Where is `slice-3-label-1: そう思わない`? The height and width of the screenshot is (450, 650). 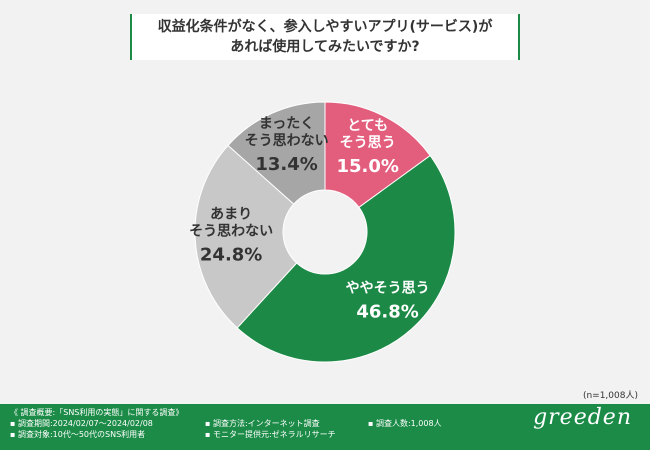 slice-3-label-1: そう思わない is located at coordinates (287, 141).